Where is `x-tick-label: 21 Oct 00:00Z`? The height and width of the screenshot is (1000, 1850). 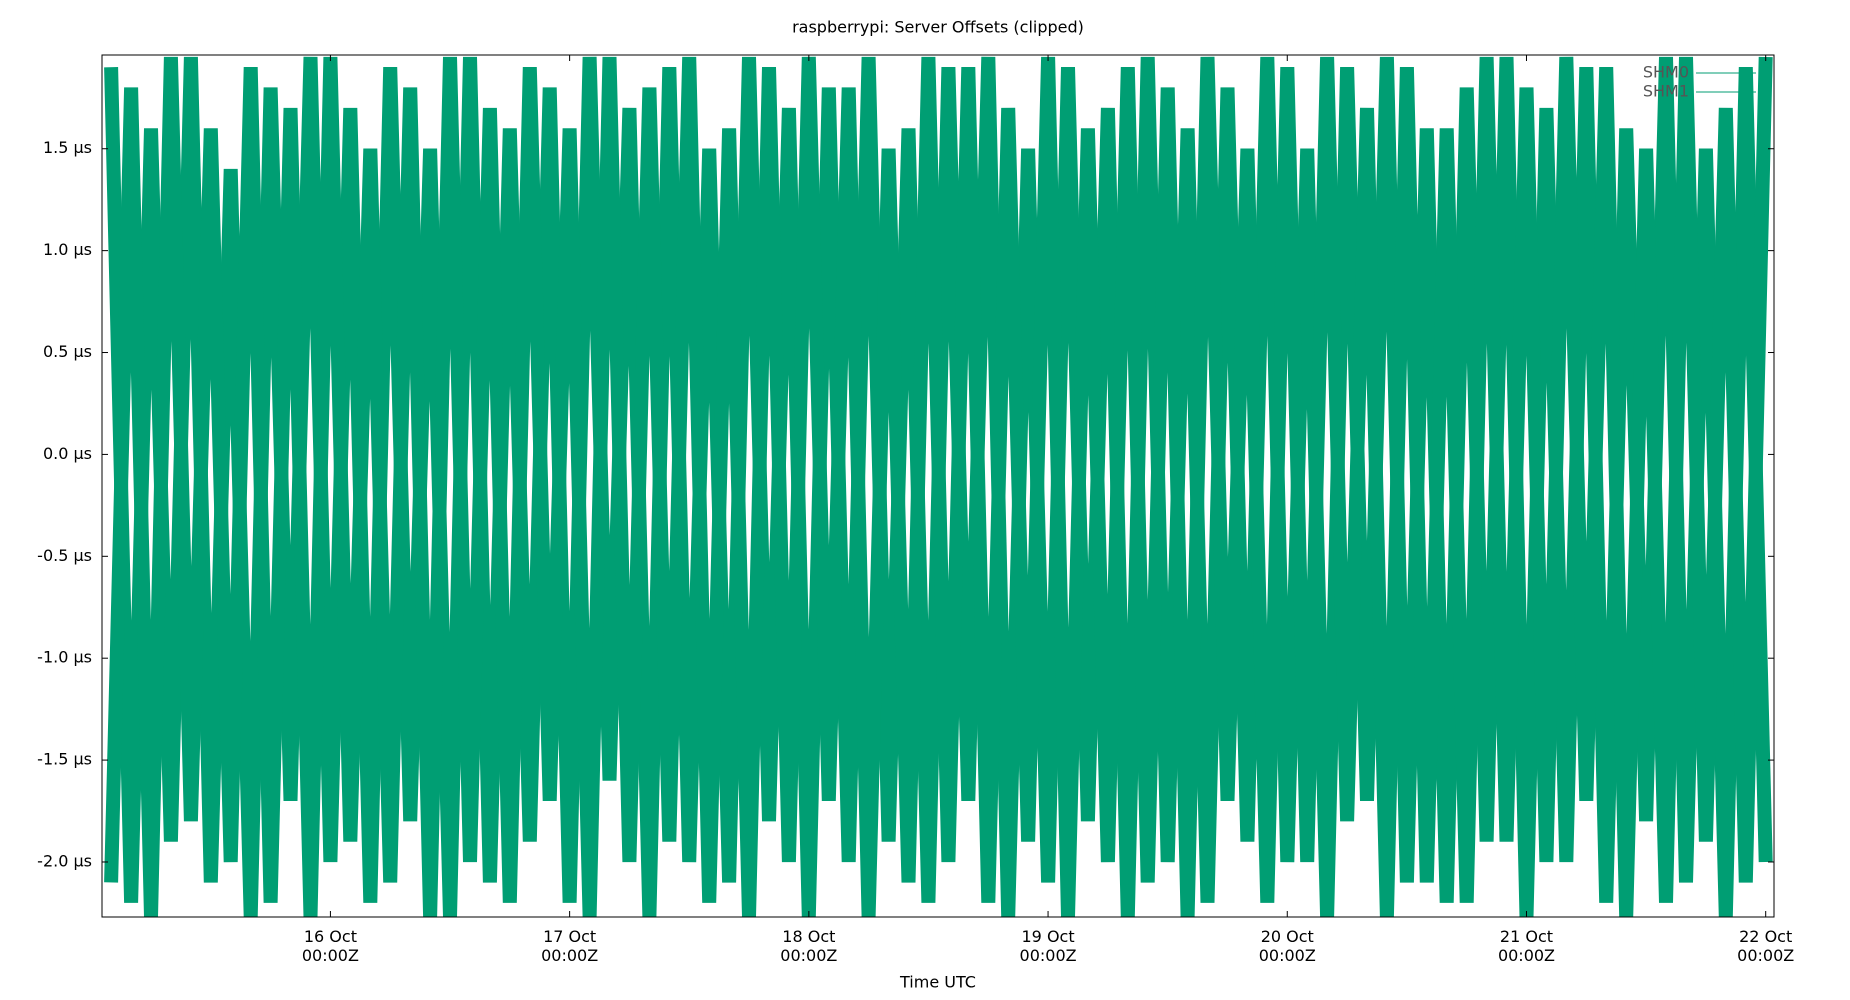
x-tick-label: 21 Oct 00:00Z is located at coordinates (1526, 946).